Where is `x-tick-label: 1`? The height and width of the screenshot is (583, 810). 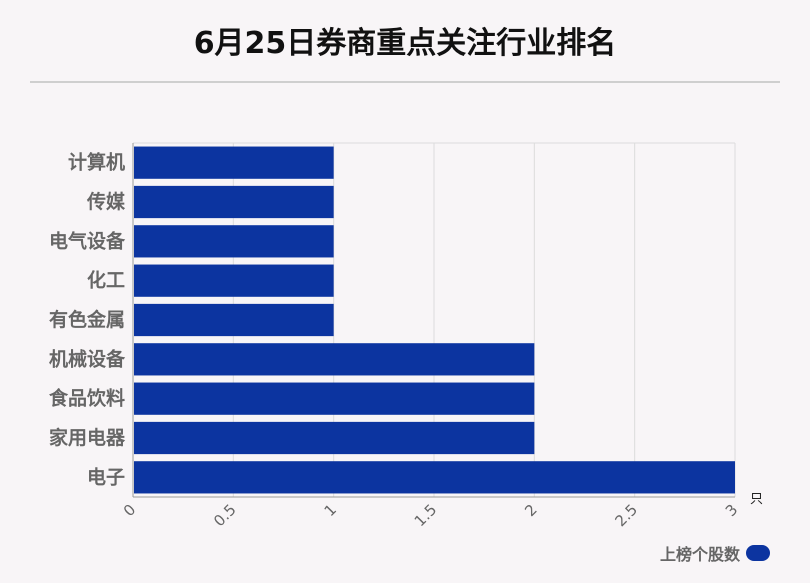 x-tick-label: 1 is located at coordinates (330, 510).